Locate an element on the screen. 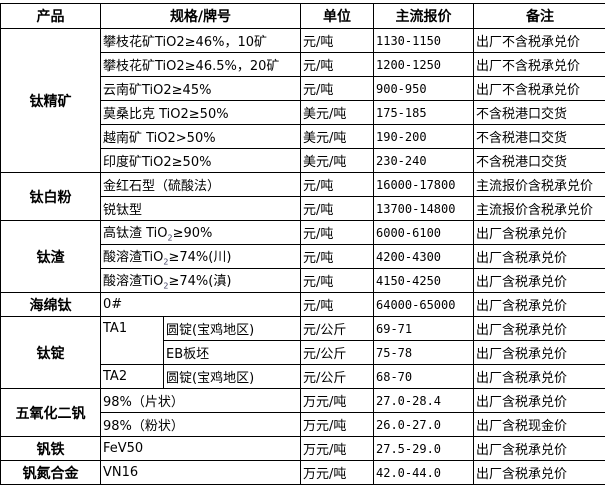  price-cell: 16000-17800 is located at coordinates (423, 184).